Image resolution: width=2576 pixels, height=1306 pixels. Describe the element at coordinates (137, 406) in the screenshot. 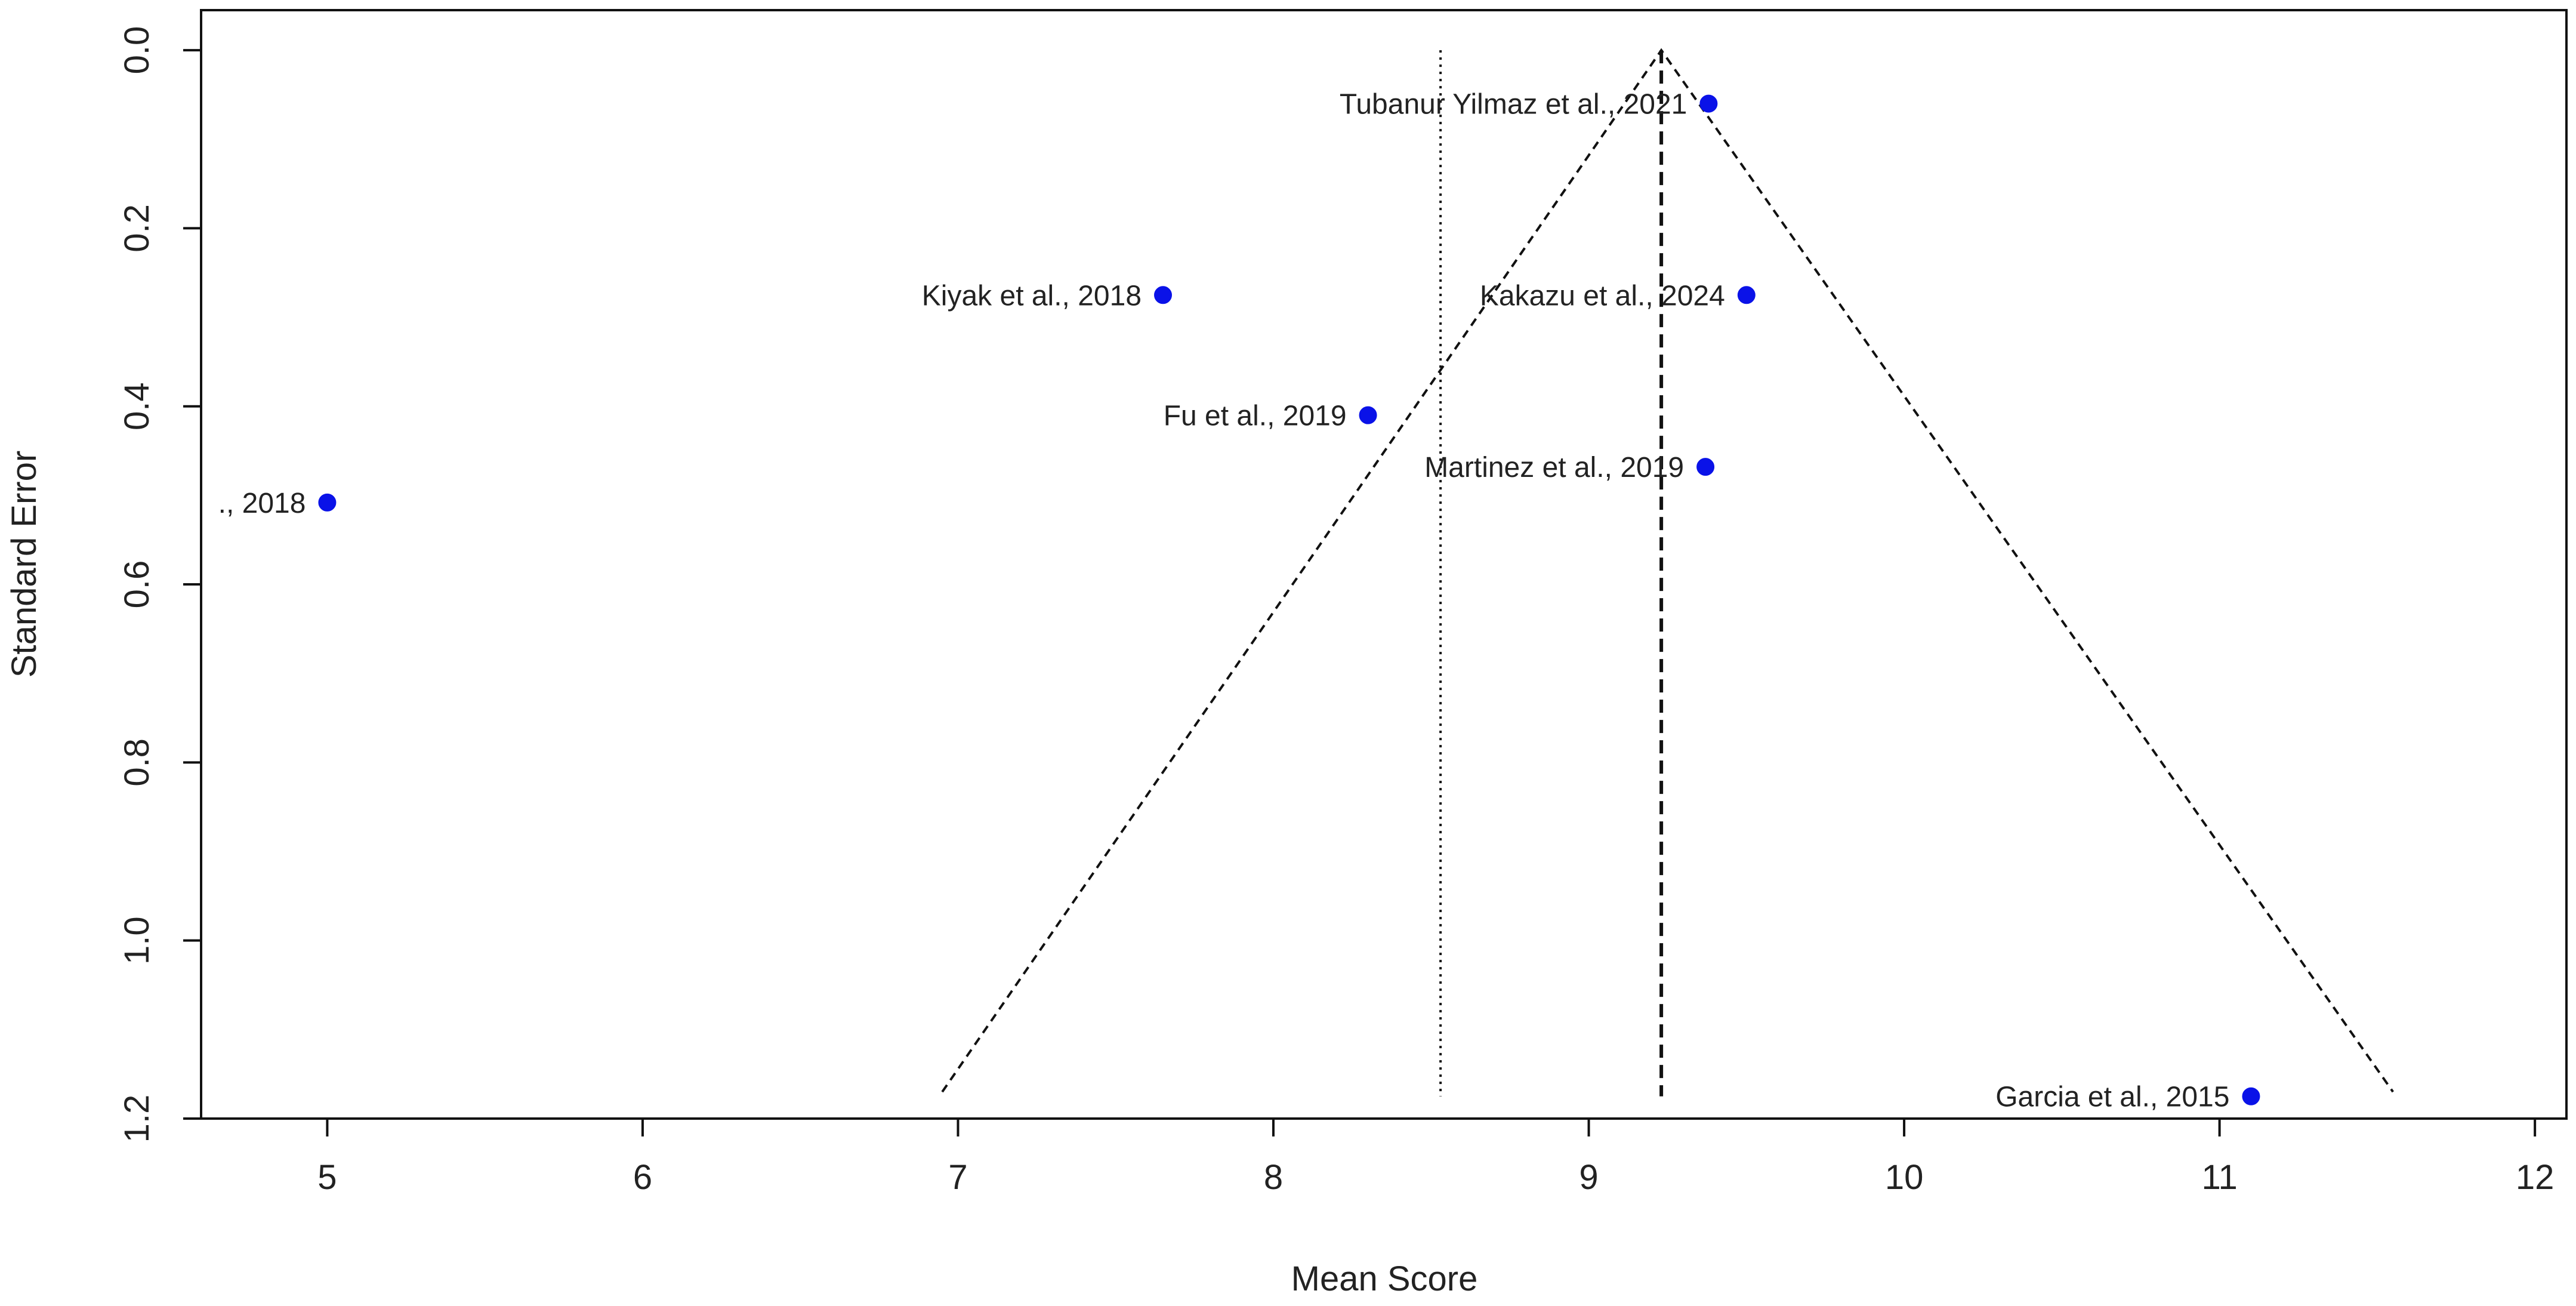

I see `y-tick-label: 0.4` at that location.